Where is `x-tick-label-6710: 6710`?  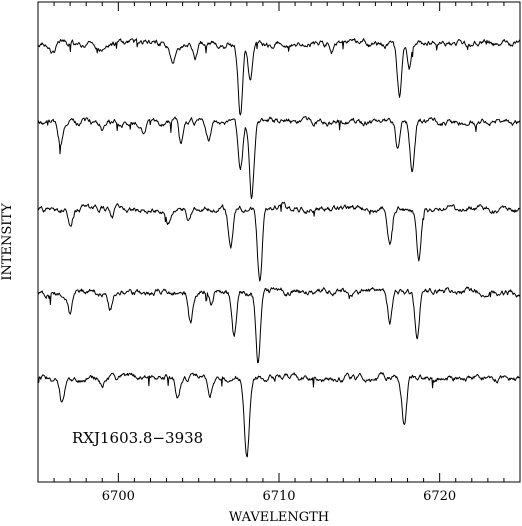 x-tick-label-6710: 6710 is located at coordinates (278, 496).